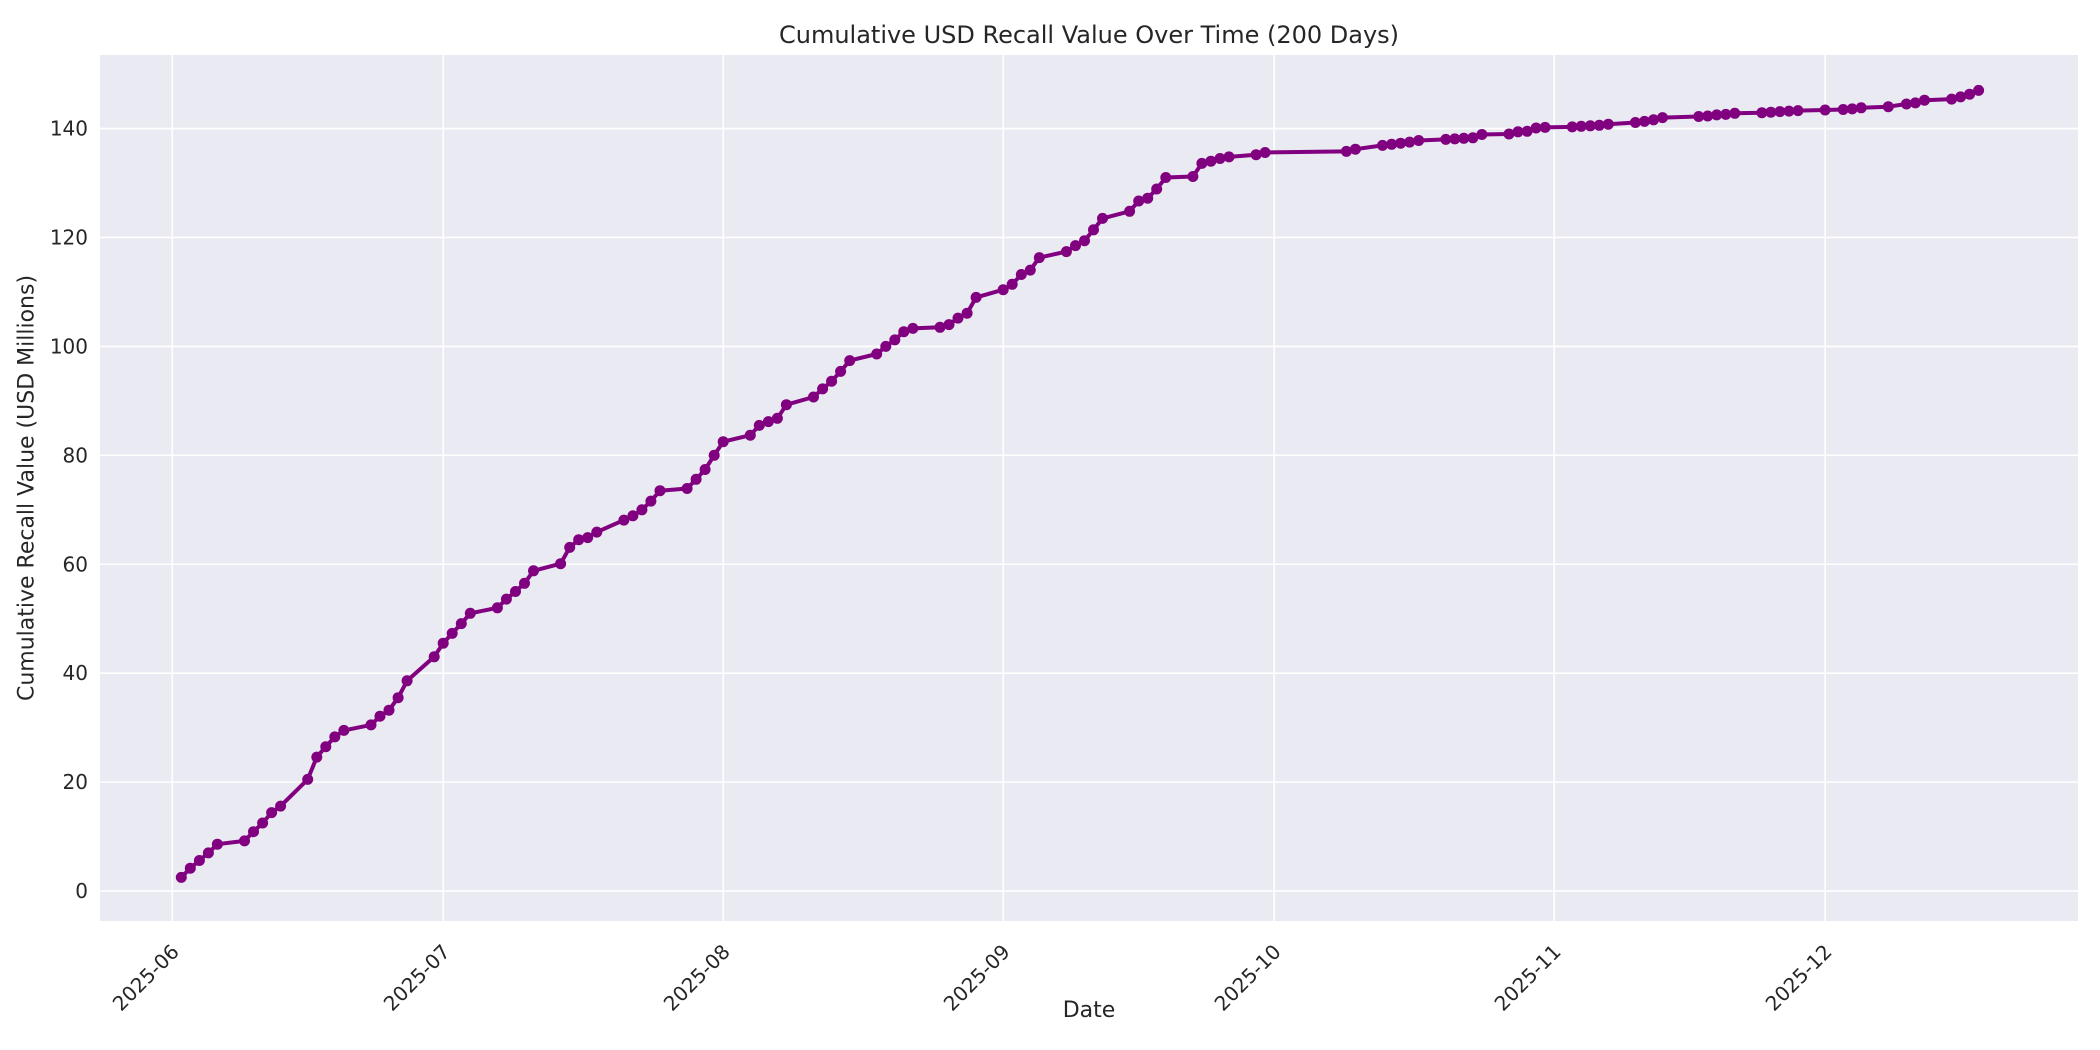 This screenshot has width=2100, height=1050. Describe the element at coordinates (1089, 1010) in the screenshot. I see `x-axis-label: Date` at that location.